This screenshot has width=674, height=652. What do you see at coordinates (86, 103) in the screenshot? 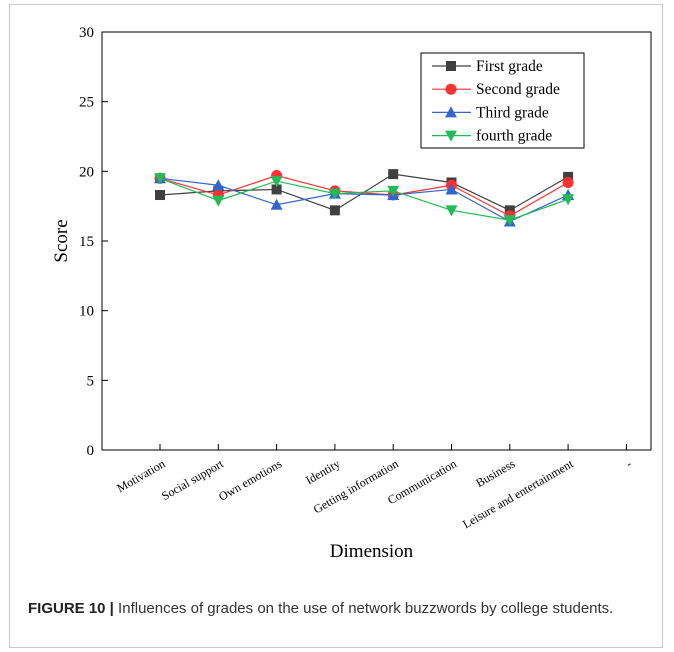
I see `y-tick-label: 25` at bounding box center [86, 103].